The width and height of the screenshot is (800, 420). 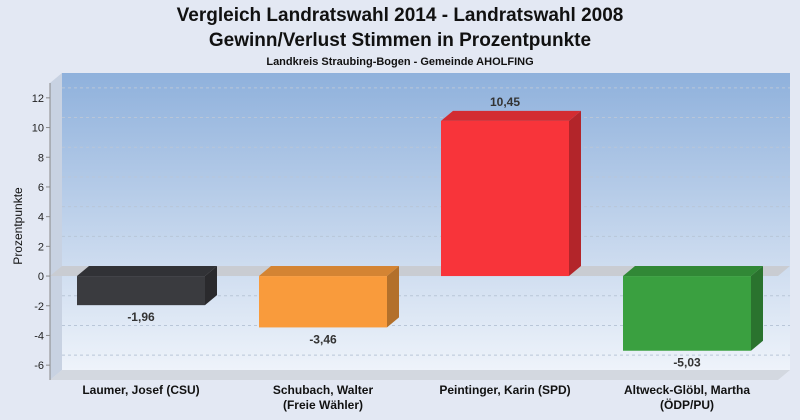 I want to click on bar-value-label: 10,45, so click(x=505, y=102).